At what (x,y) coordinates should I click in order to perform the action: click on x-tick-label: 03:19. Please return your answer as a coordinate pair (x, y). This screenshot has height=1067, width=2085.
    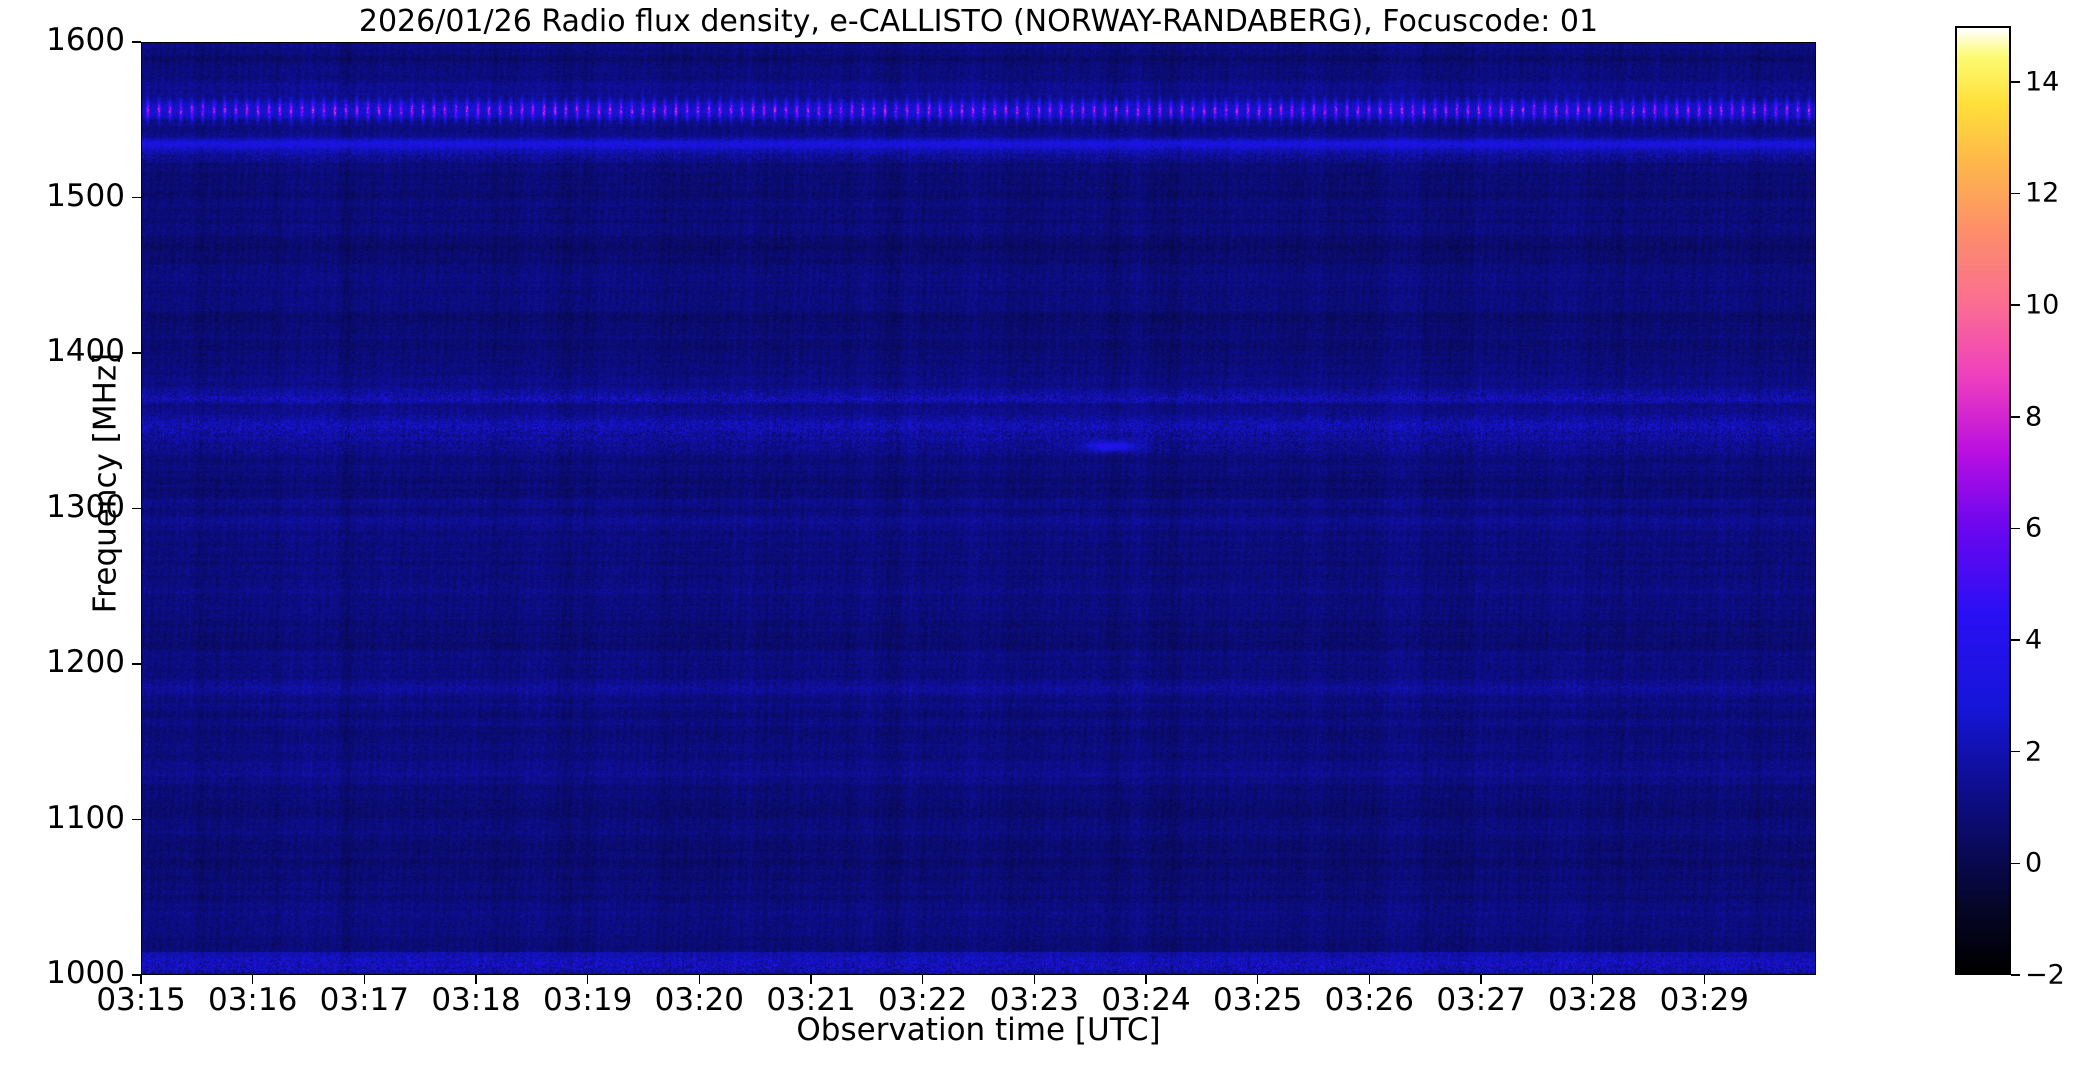
    Looking at the image, I should click on (587, 1000).